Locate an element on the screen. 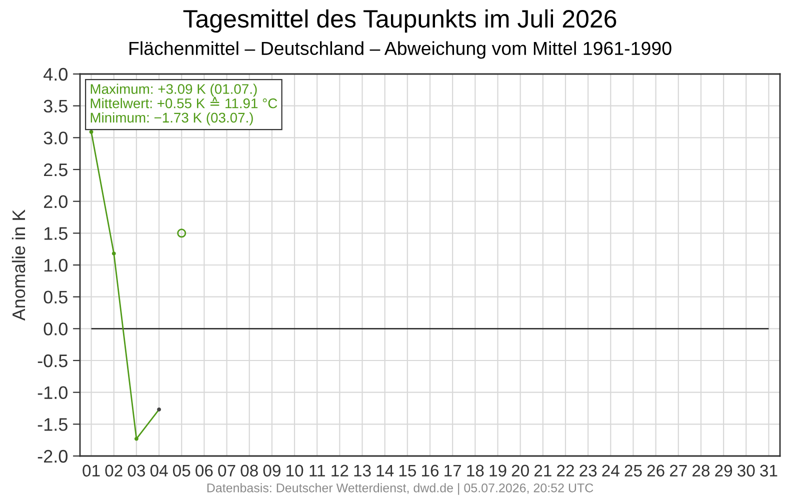  x-tick-label: 01 is located at coordinates (91, 470).